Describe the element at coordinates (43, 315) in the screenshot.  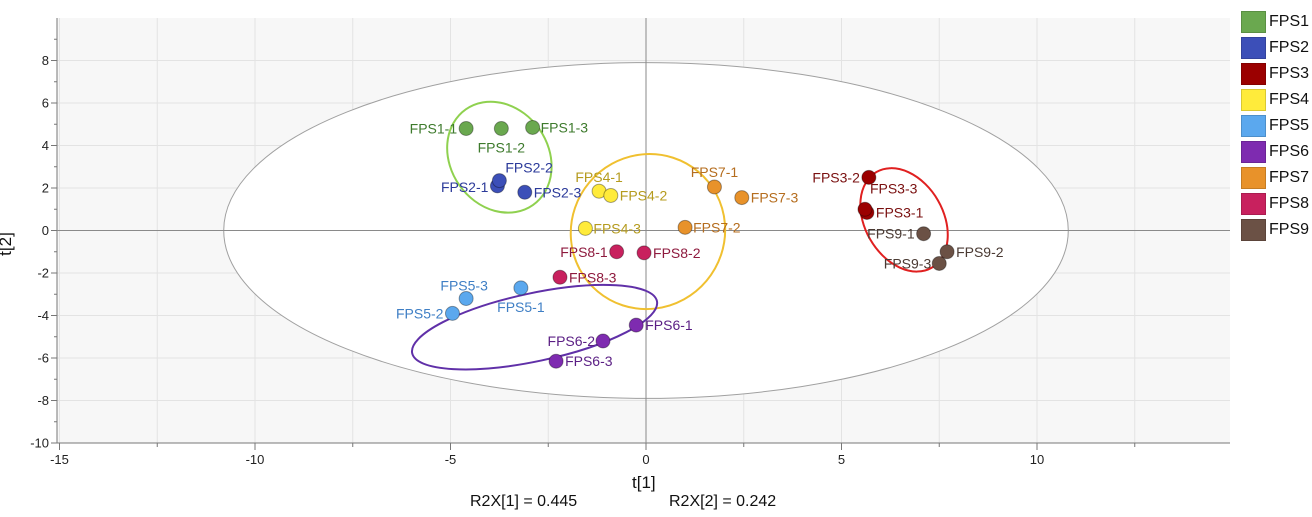
I see `y-tick-label: -4` at that location.